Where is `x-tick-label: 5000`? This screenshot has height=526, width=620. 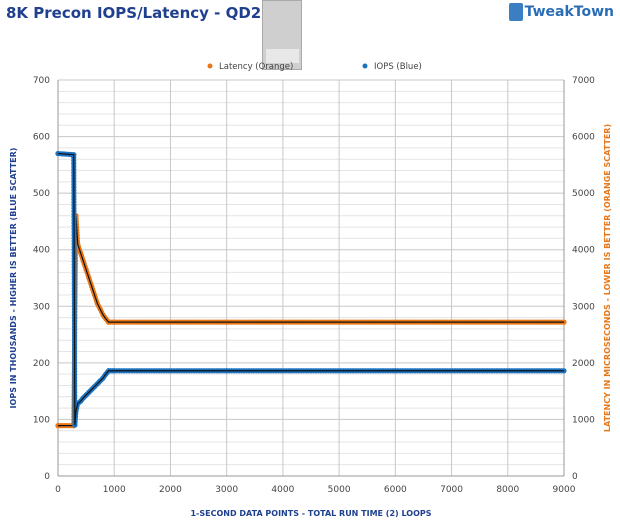 x-tick-label: 5000 is located at coordinates (339, 490).